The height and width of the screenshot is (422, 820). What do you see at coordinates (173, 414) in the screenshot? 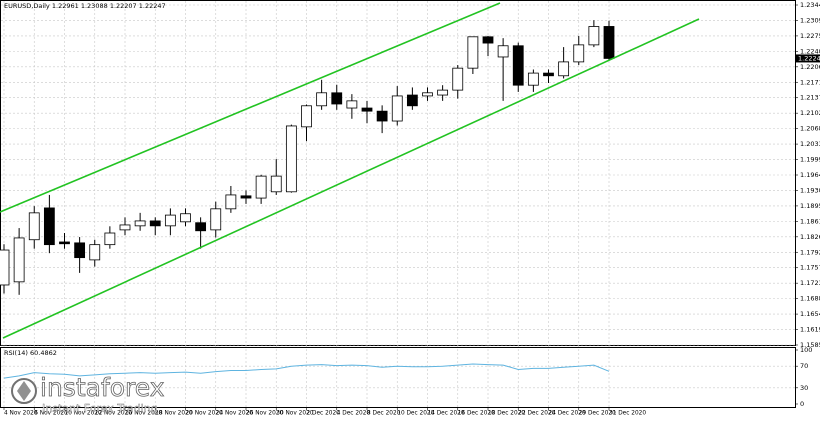
I see `x-tick-label: 18 Nov 2020` at bounding box center [173, 414].